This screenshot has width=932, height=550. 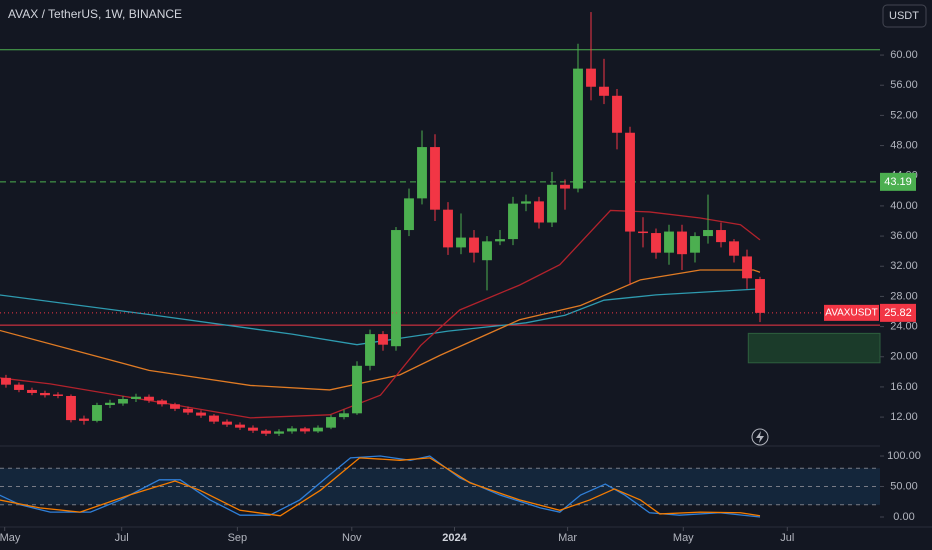 What do you see at coordinates (95, 14) in the screenshot?
I see `chart-title: AVAX / TetherUS, 1W, BINANCE` at bounding box center [95, 14].